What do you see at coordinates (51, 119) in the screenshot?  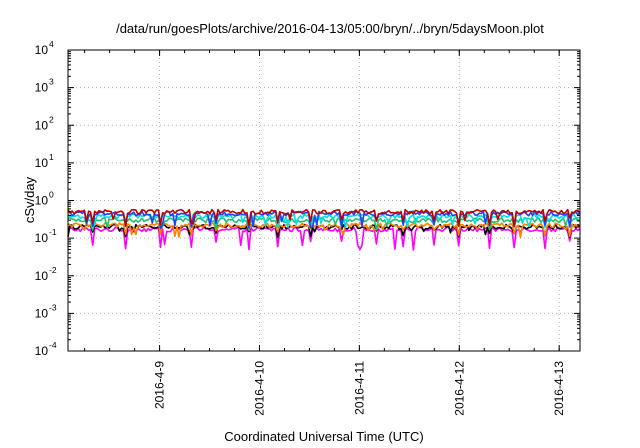 I see `y-tick-exponent: 2` at bounding box center [51, 119].